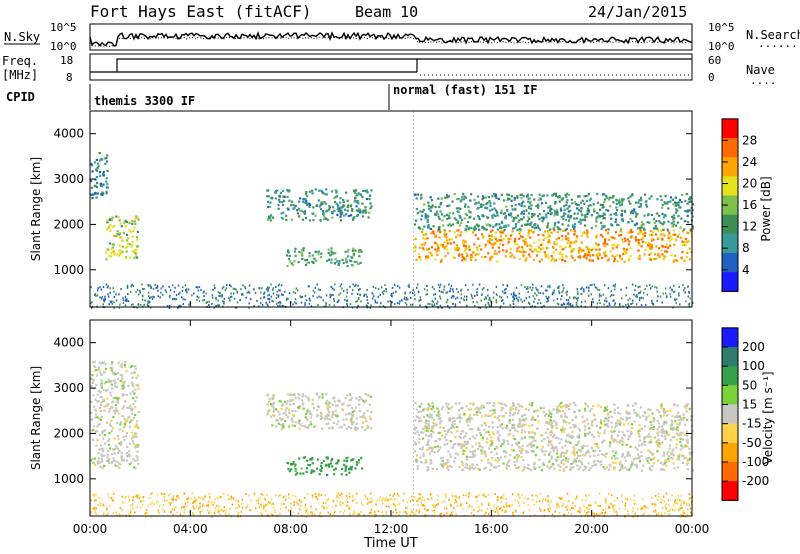 The height and width of the screenshot is (554, 800). I want to click on cpid-mode-2: normal (fast) 151 IF, so click(465, 90).